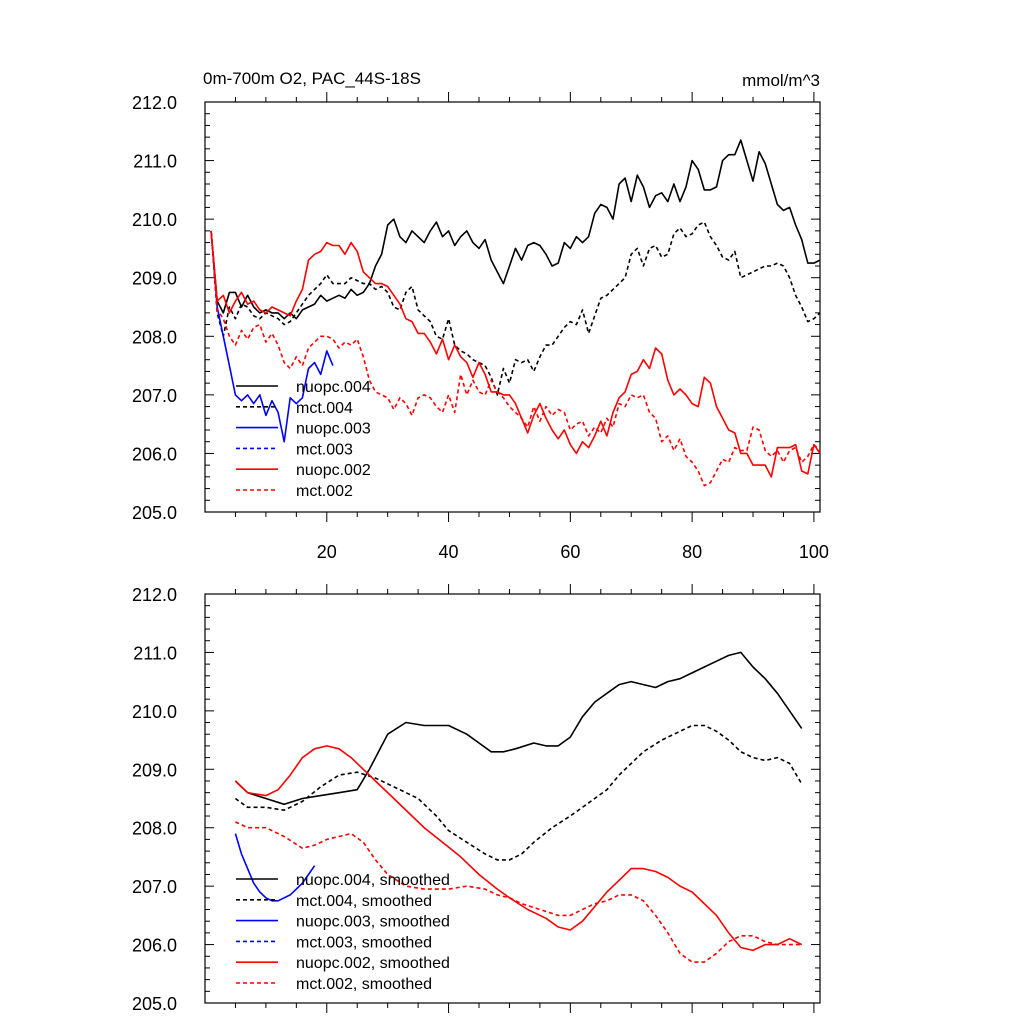 The image size is (1024, 1024). Describe the element at coordinates (324, 449) in the screenshot. I see `legend-label: mct.003` at that location.